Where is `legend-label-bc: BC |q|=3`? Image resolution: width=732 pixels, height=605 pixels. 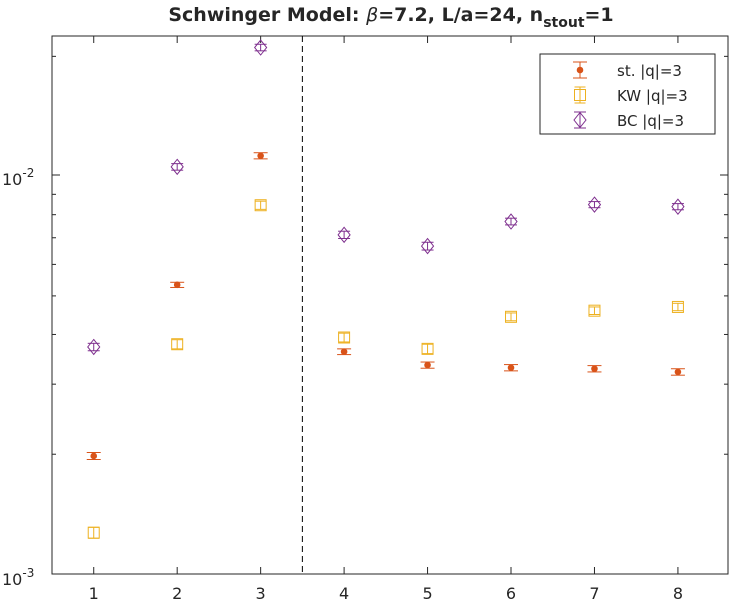 legend-label-bc: BC |q|=3 is located at coordinates (650, 121).